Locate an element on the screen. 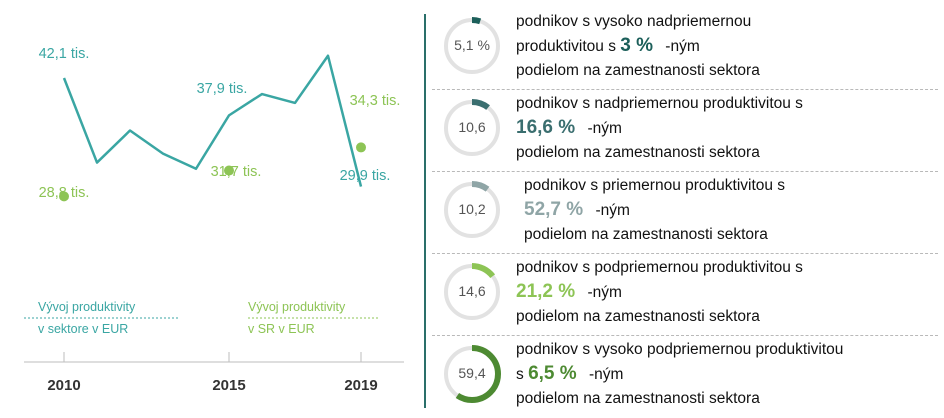 Image resolution: width=944 pixels, height=418 pixels. category-line-1: podnikov s priemernou produktivitou s is located at coordinates (655, 185).